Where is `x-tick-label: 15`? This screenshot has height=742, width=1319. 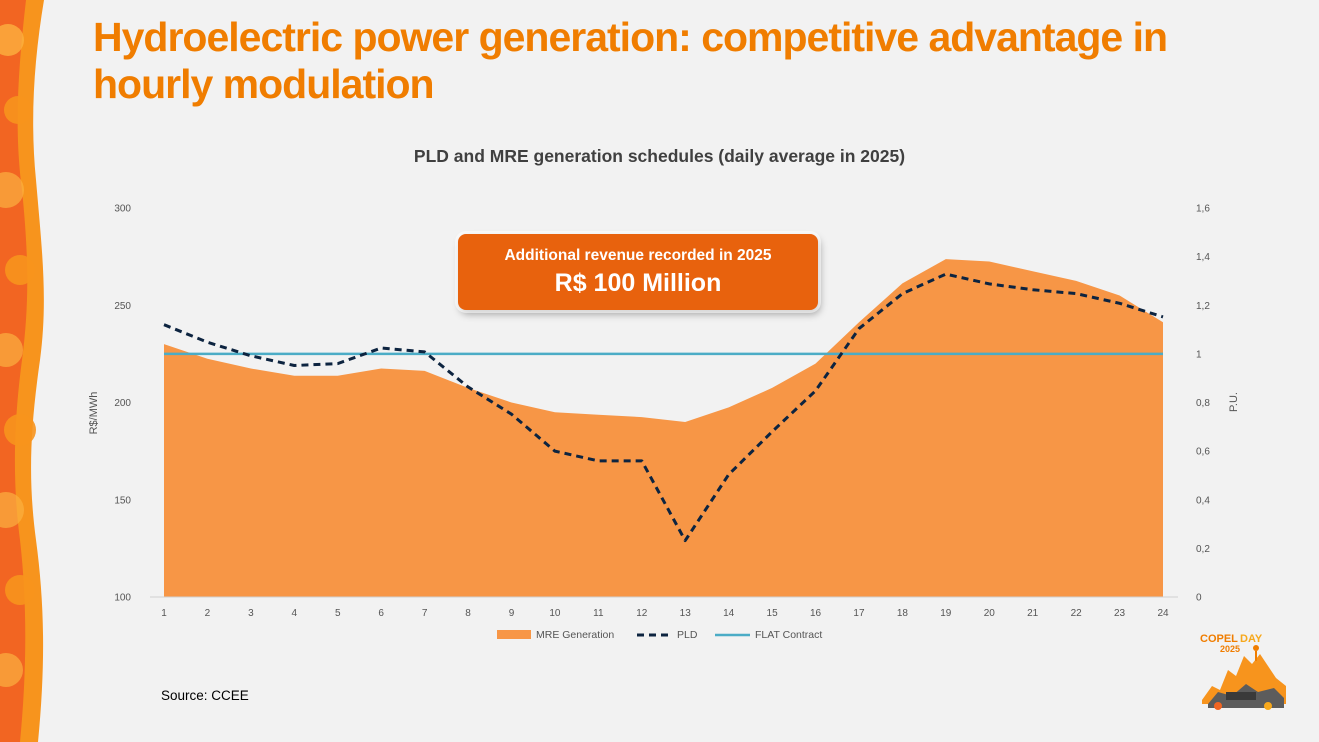
x-tick-label: 15 is located at coordinates (773, 613).